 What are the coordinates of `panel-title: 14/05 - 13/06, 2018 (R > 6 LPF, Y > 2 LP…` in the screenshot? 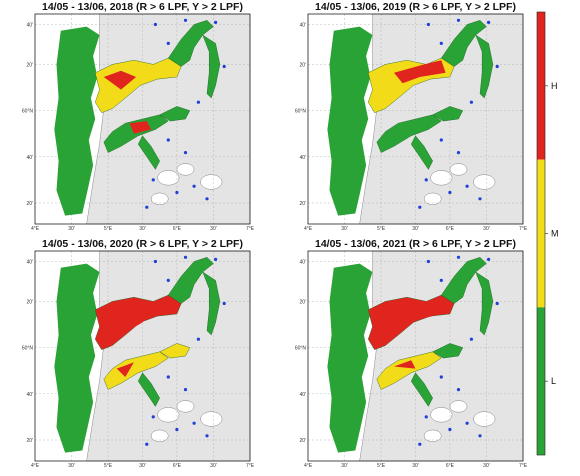 It's located at (142, 7).